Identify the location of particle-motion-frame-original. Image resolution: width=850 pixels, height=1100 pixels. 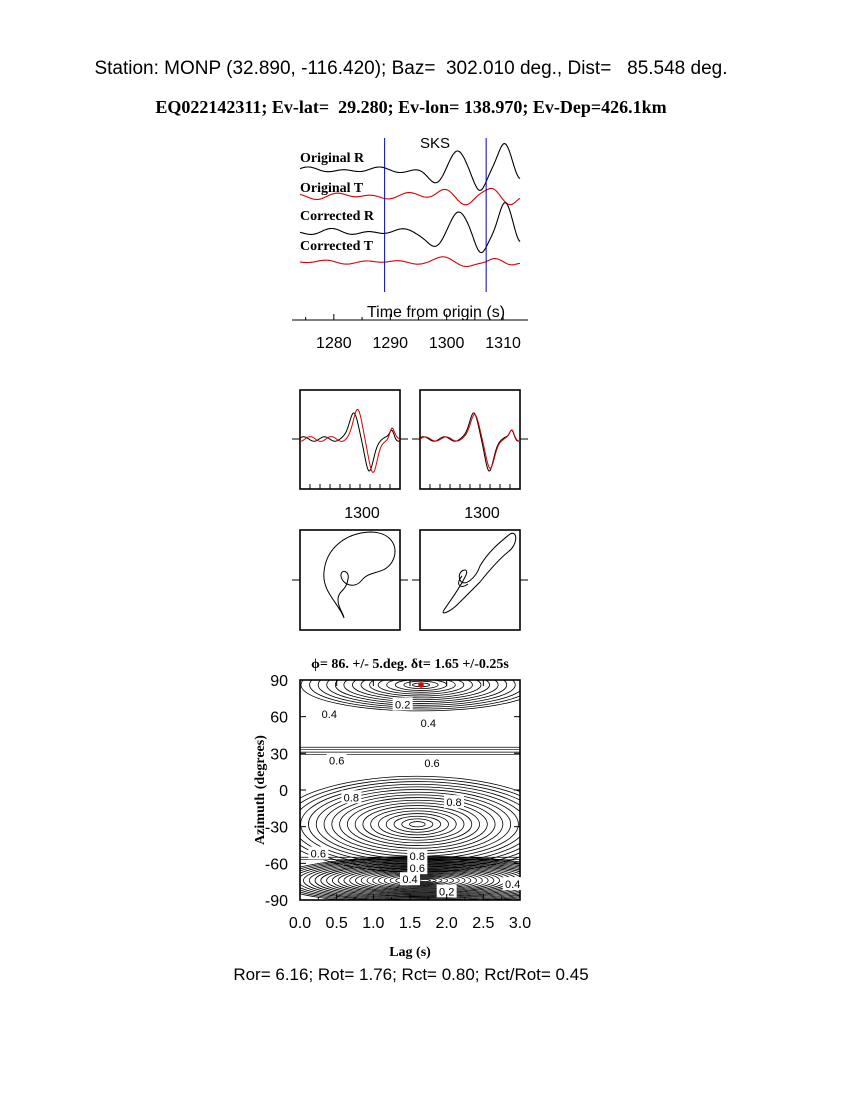
(350, 580).